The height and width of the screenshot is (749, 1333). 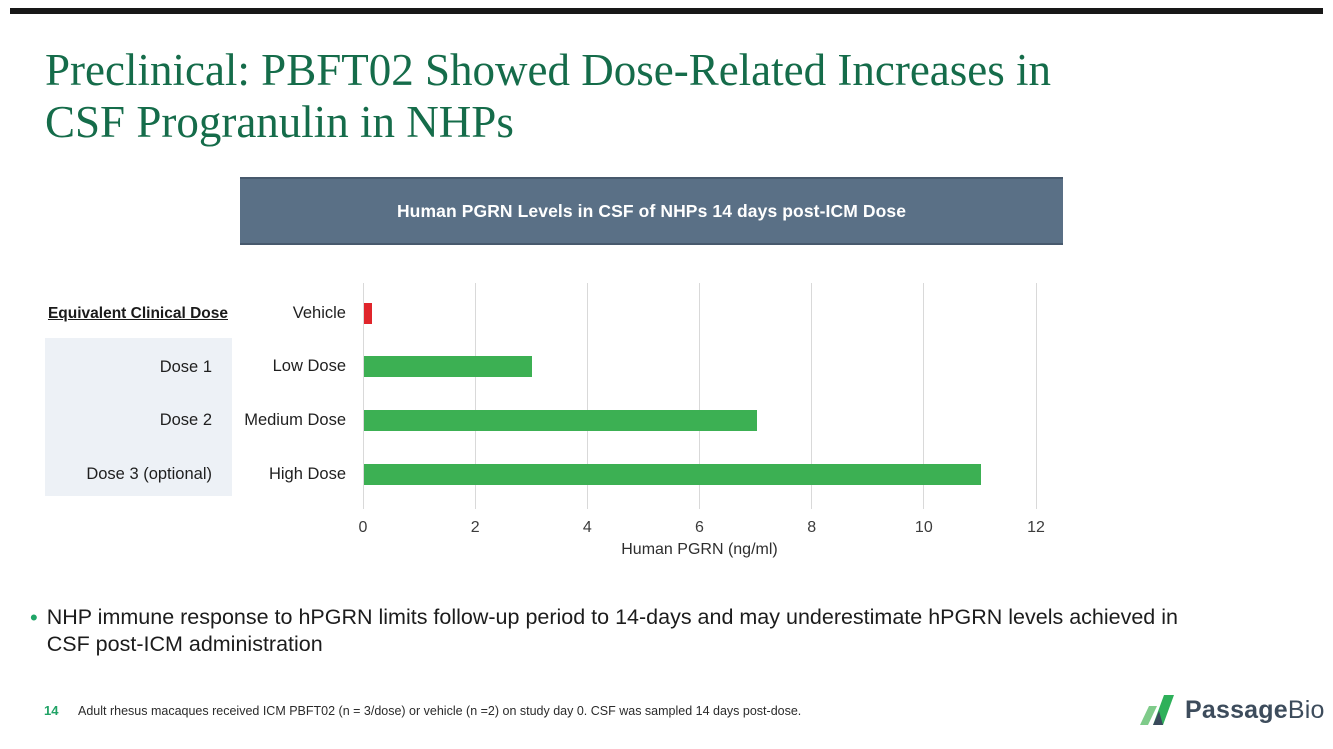 What do you see at coordinates (666, 11) in the screenshot?
I see `slide-top-rule` at bounding box center [666, 11].